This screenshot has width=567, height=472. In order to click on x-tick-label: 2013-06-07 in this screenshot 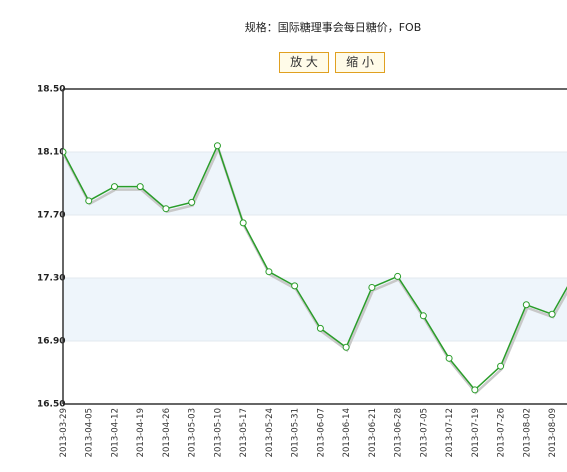, I will do `click(321, 432)`.